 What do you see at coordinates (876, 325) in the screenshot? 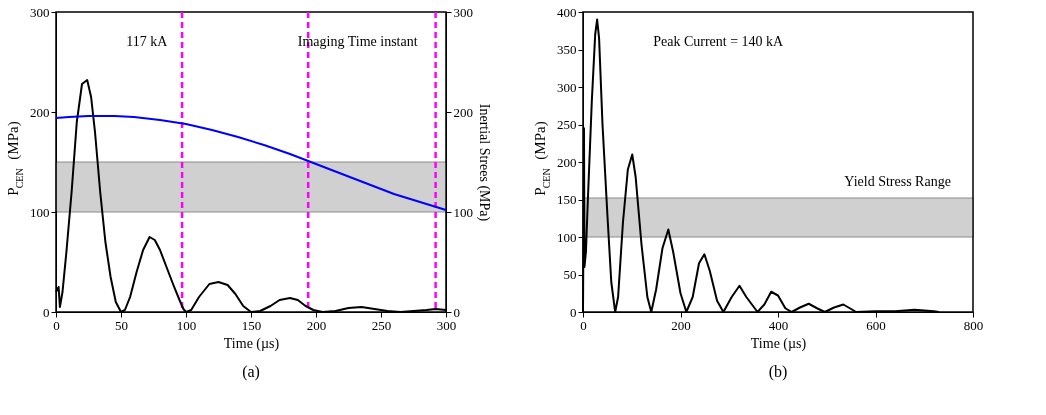
I see `x-tick-label: 600` at bounding box center [876, 325].